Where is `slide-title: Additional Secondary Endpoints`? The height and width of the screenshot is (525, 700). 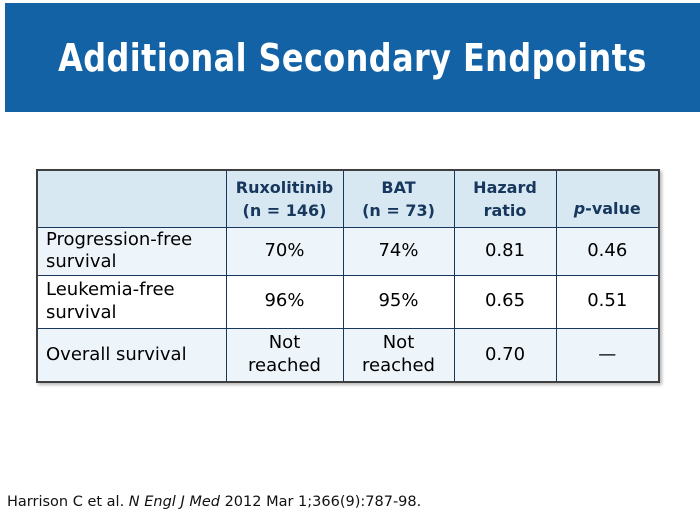 slide-title: Additional Secondary Endpoints is located at coordinates (352, 57).